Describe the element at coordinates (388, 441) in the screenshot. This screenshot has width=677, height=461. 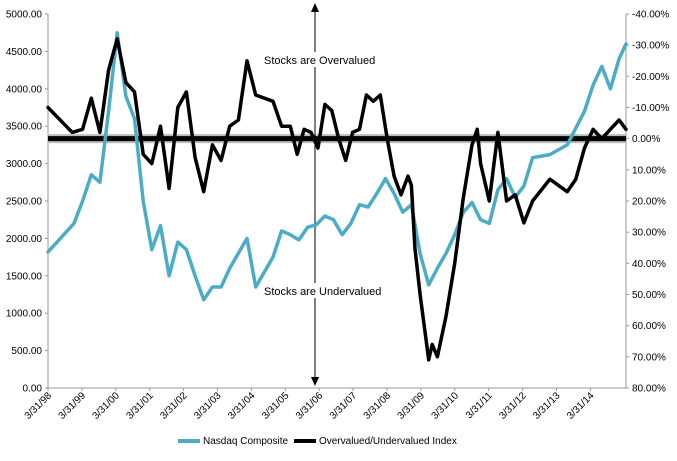
I see `legend-label-index: Overvalued/Undervalued Index` at that location.